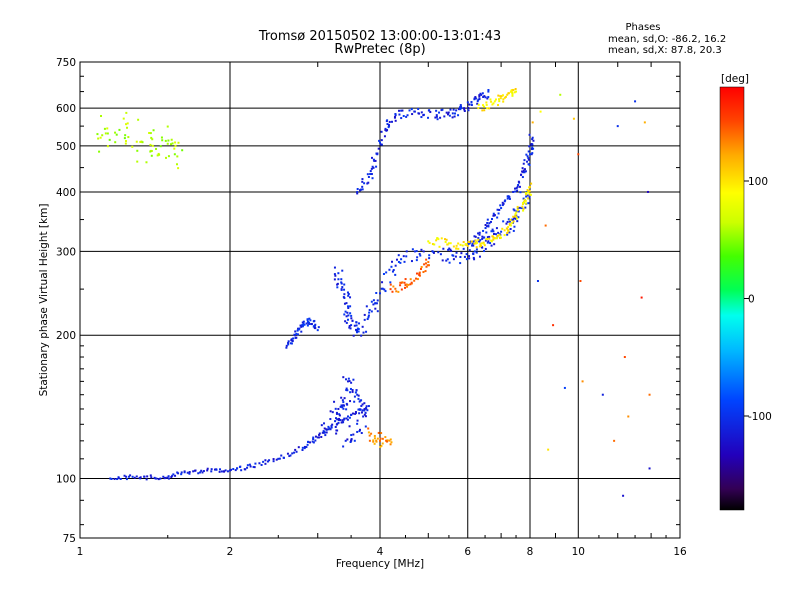 The height and width of the screenshot is (604, 800). I want to click on y-tick-label: 750, so click(66, 63).